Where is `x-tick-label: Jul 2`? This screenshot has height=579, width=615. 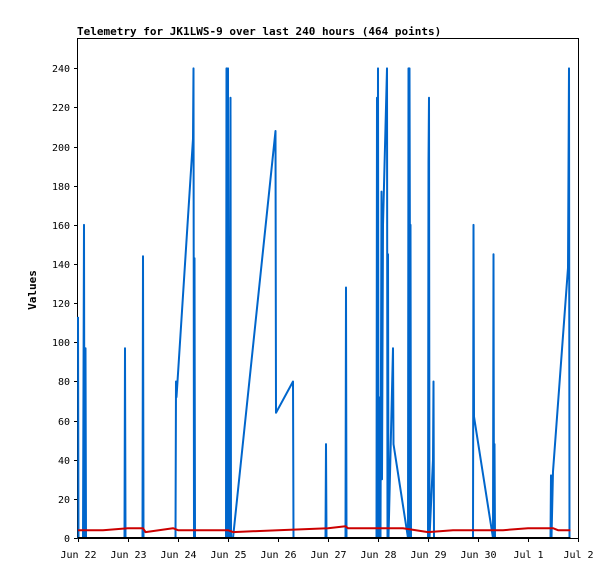
x-tick-label: Jul 2 is located at coordinates (578, 555).